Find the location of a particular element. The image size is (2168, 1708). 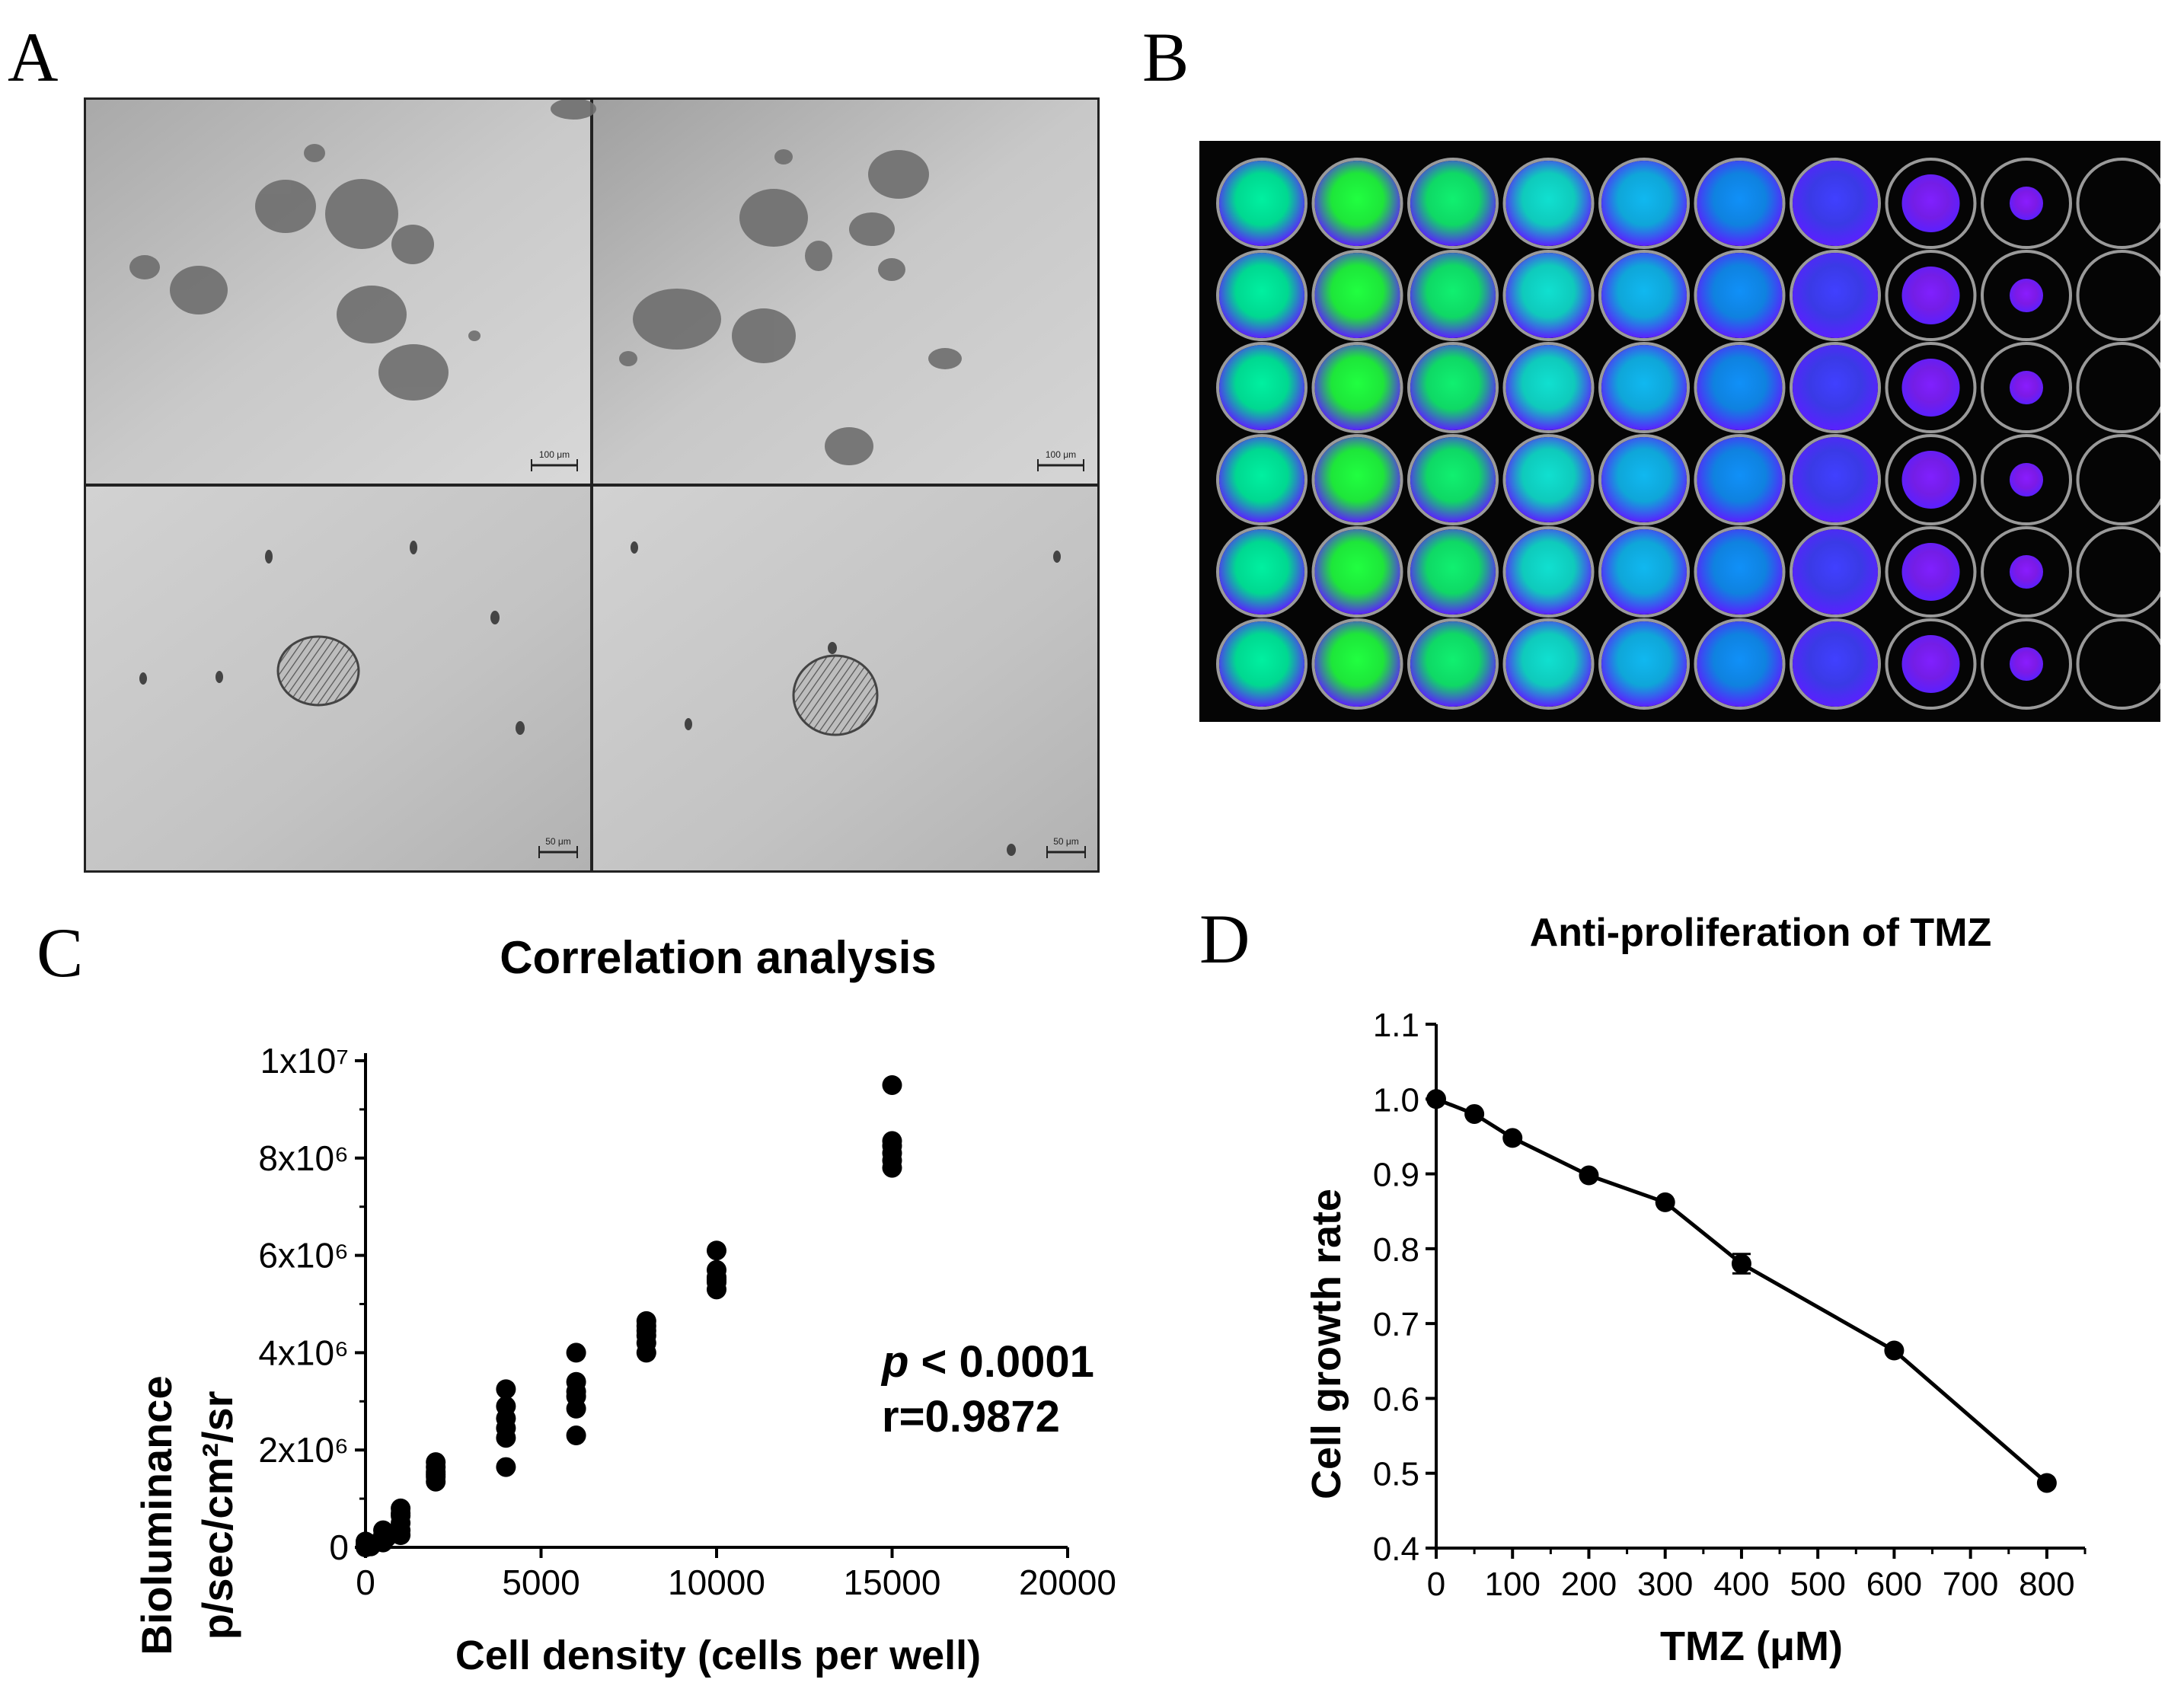

spheroid-cluster-top-left is located at coordinates (362, 250).